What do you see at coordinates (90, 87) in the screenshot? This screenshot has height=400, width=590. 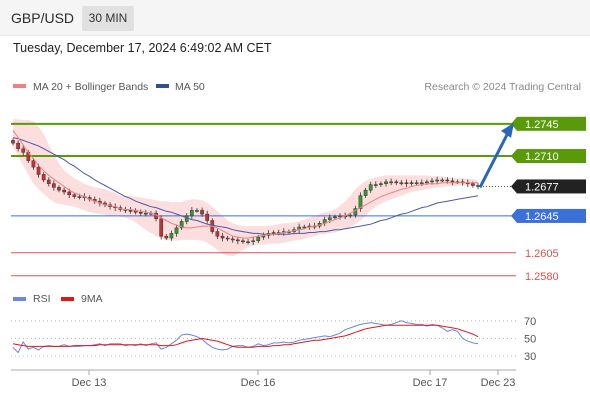 I see `ma20-legend-label: MA 20 + Bollinger Bands` at bounding box center [90, 87].